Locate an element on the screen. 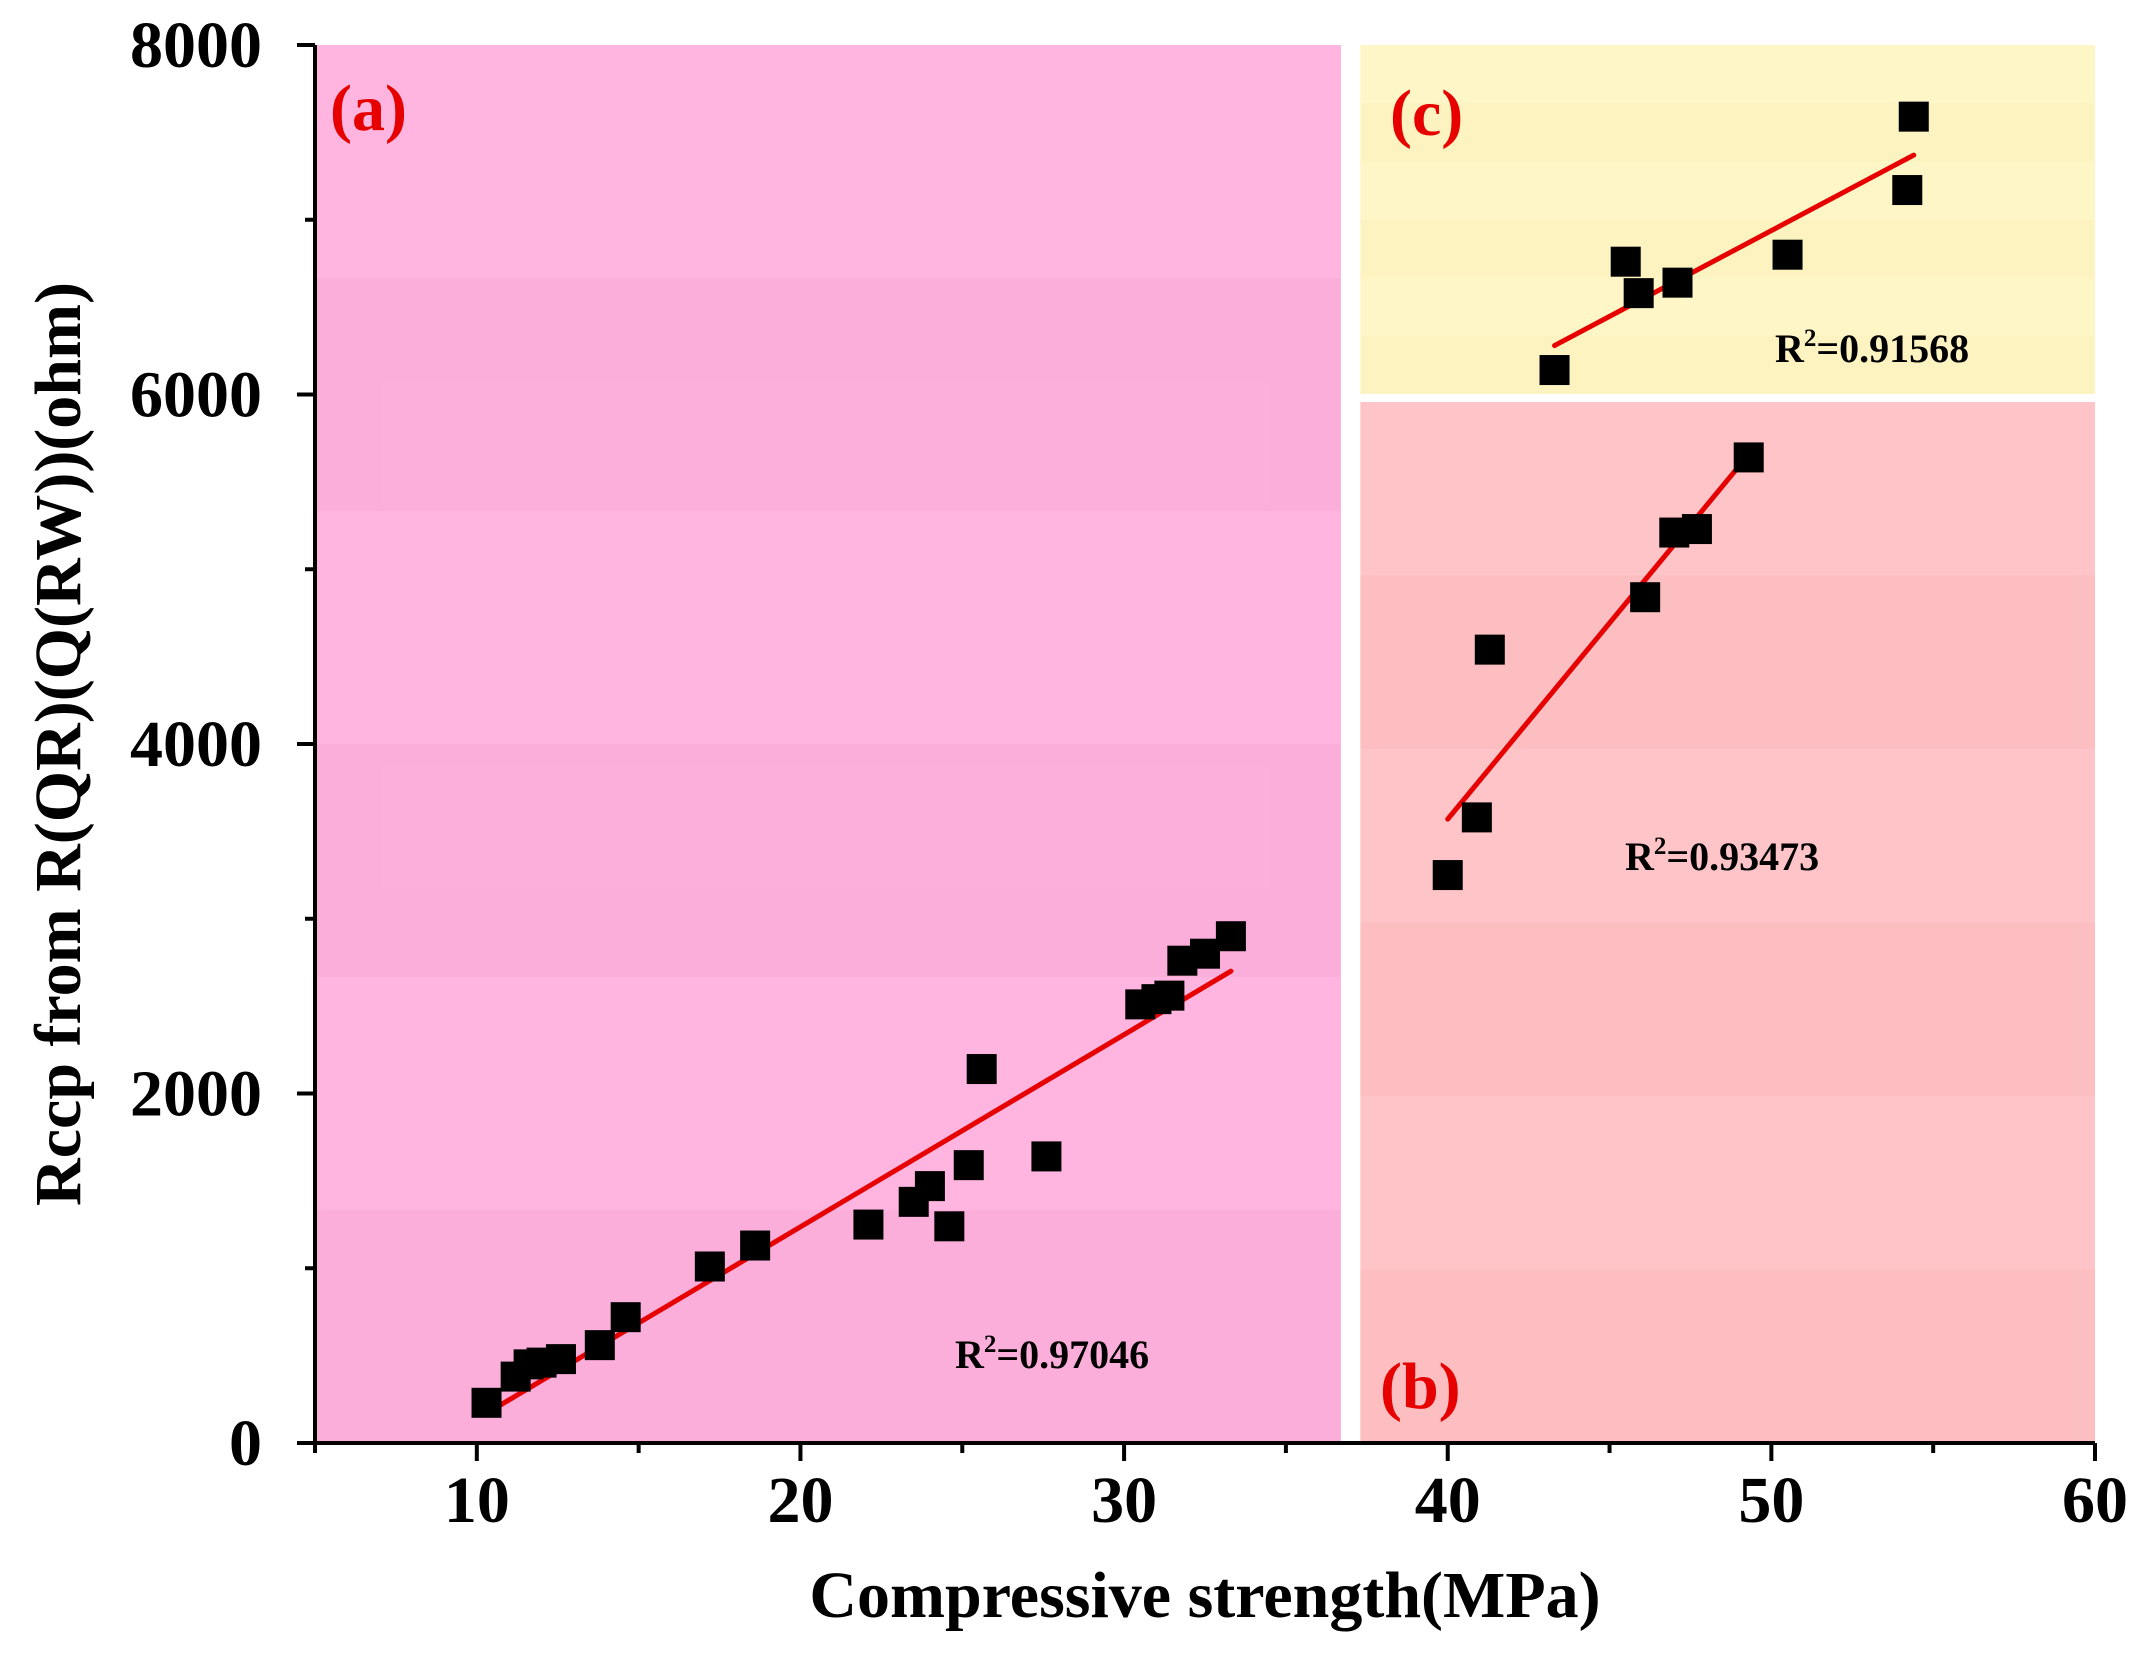 This screenshot has height=1664, width=2142. r-squared-label-a: R2=0.97046 is located at coordinates (1052, 1354).